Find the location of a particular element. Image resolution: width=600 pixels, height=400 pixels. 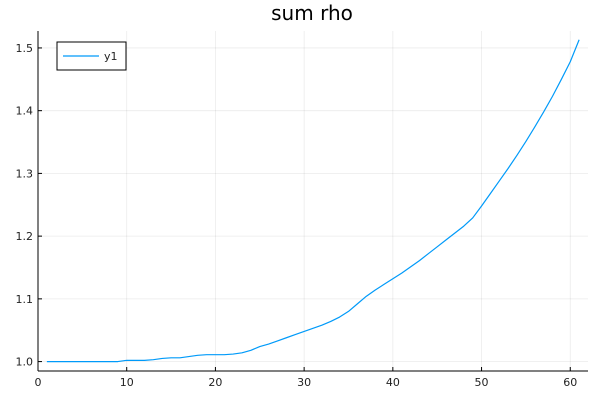

x-tick-label: 20 is located at coordinates (215, 382).